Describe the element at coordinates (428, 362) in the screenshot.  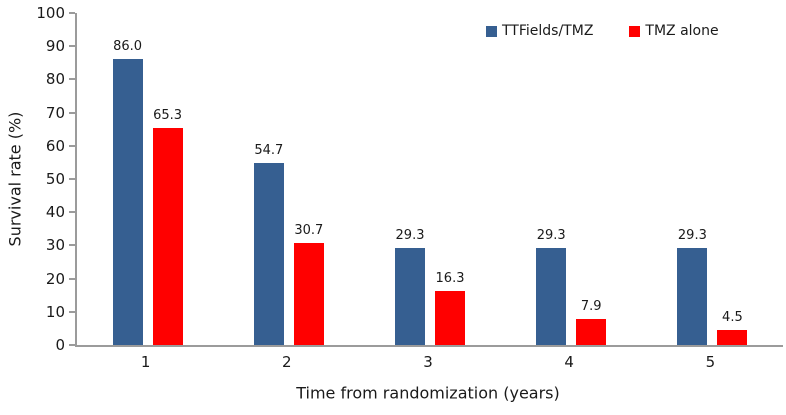
I see `x-tick-label-year-3: 3` at that location.